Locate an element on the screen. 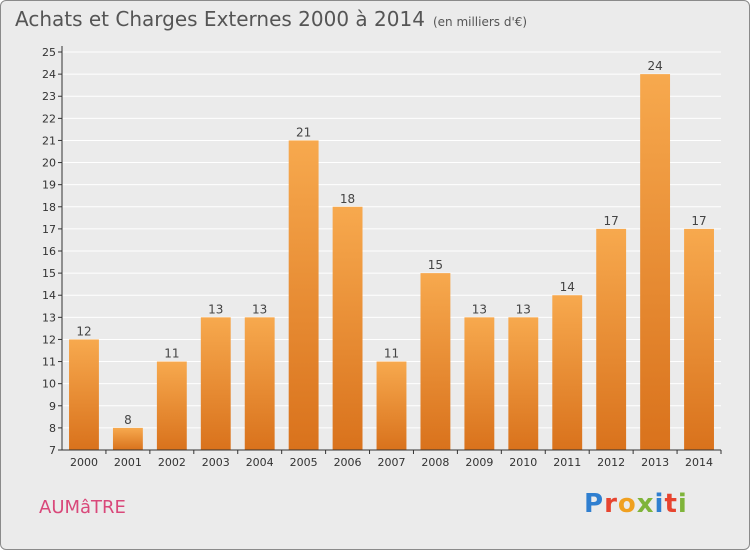 The image size is (750, 550). bar-2002 is located at coordinates (171, 405).